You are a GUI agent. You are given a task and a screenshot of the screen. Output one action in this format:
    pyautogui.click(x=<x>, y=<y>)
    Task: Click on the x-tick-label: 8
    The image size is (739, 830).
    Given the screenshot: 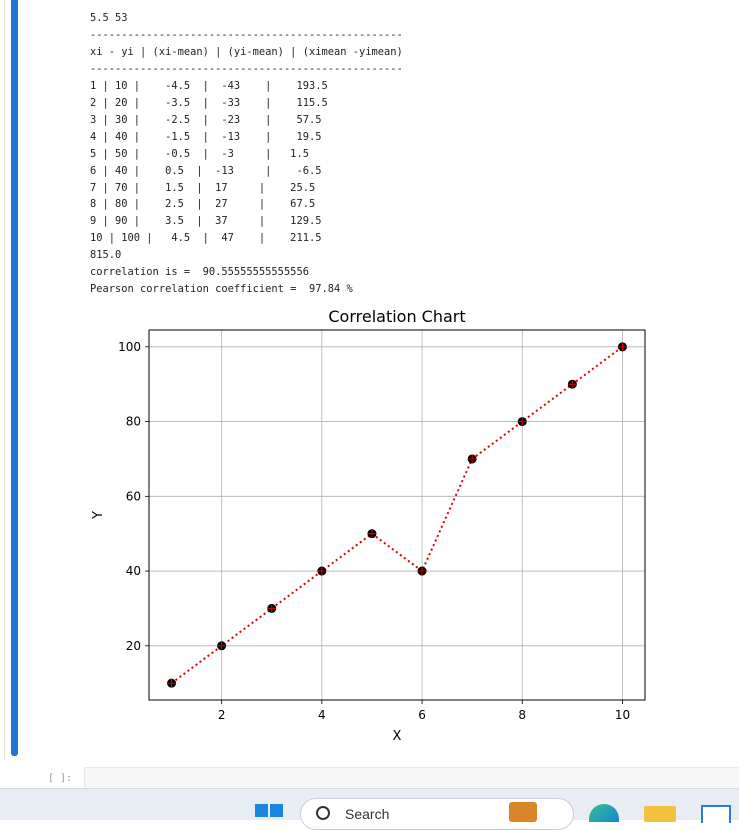 What is the action you would take?
    pyautogui.click(x=522, y=715)
    